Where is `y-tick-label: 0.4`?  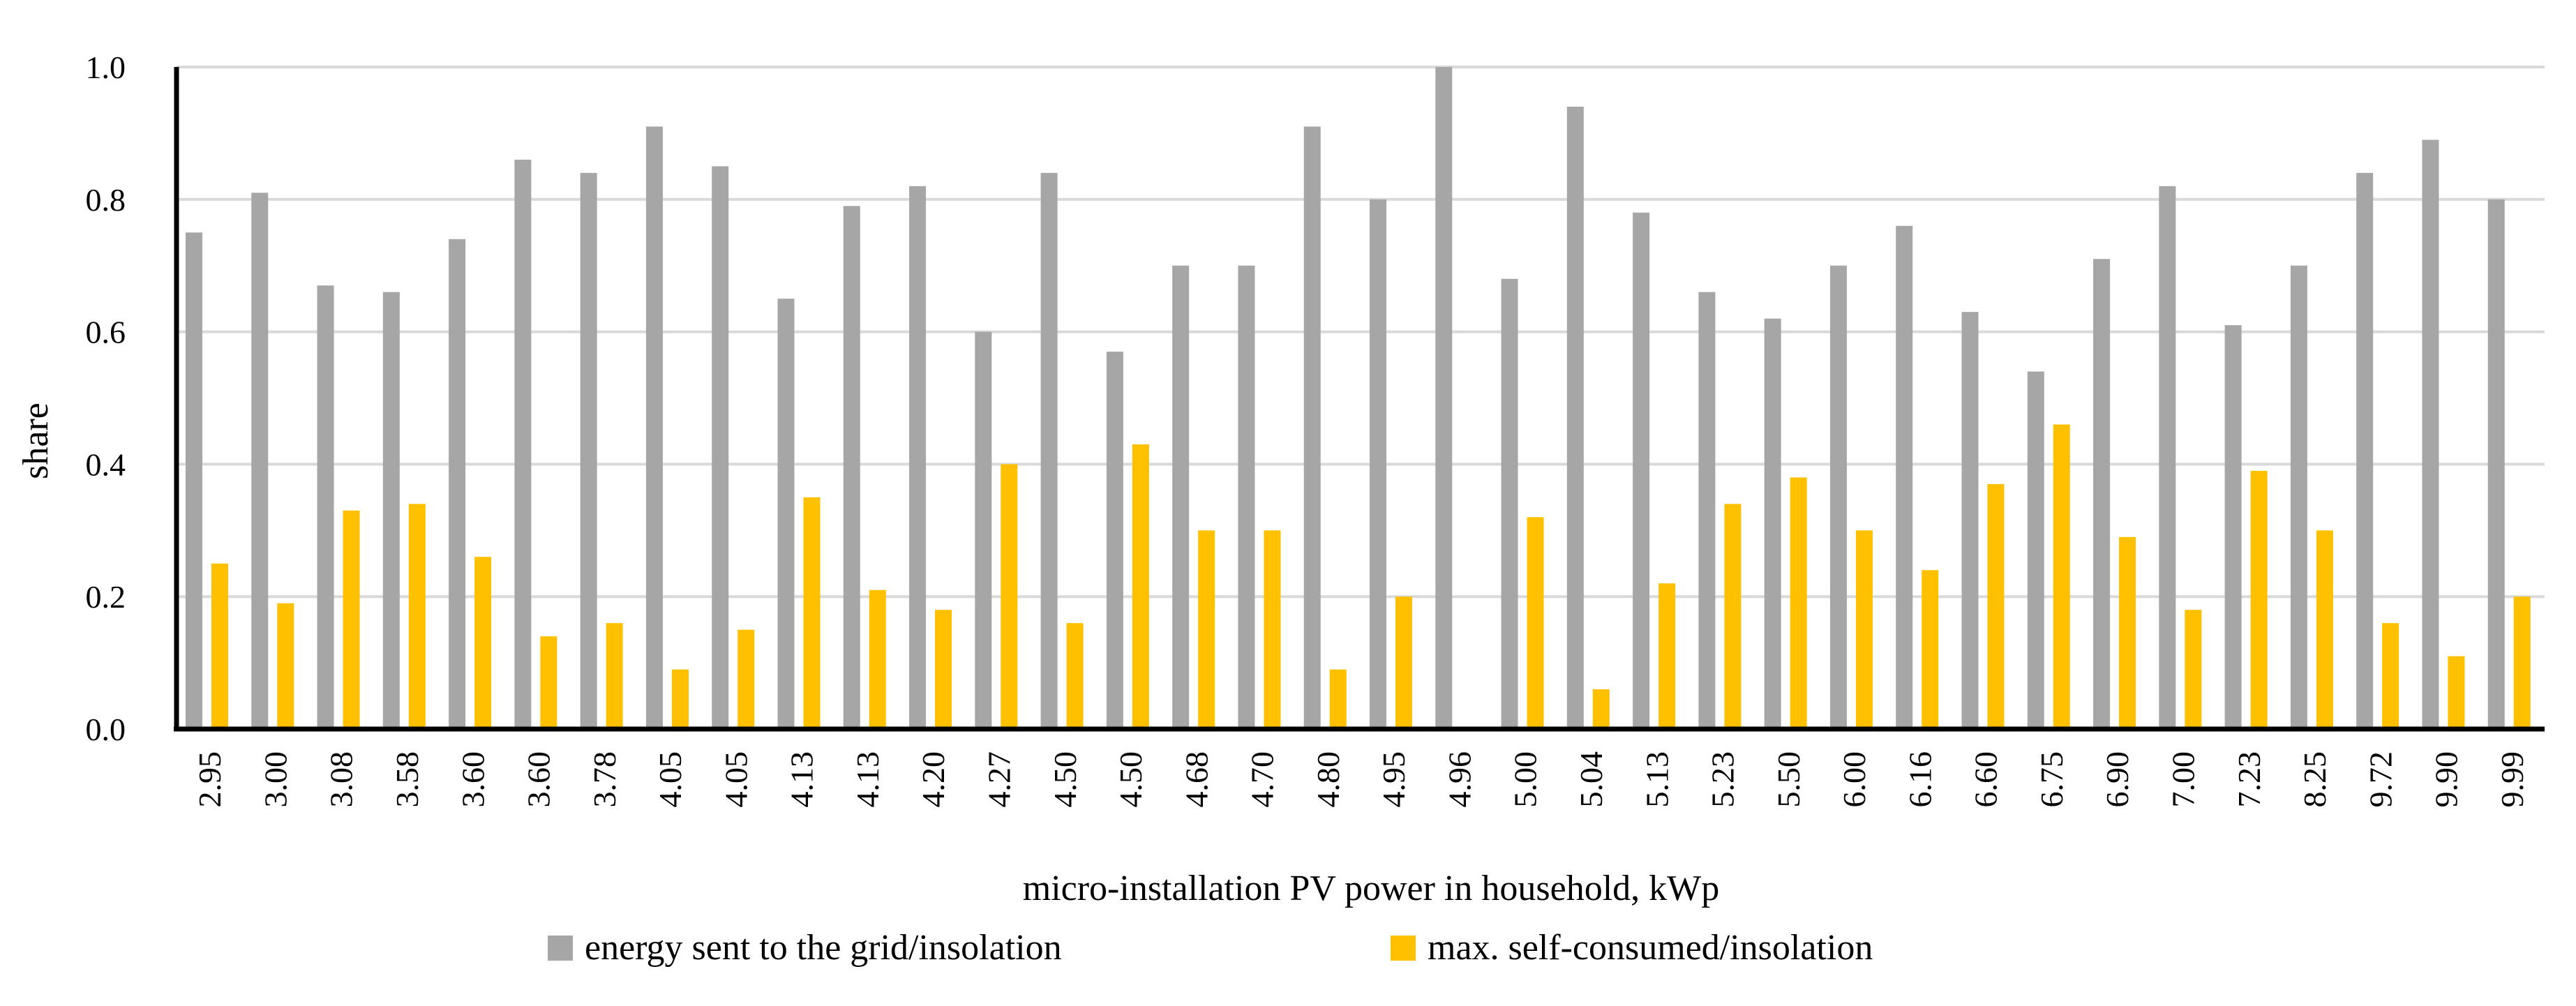
y-tick-label: 0.4 is located at coordinates (106, 464).